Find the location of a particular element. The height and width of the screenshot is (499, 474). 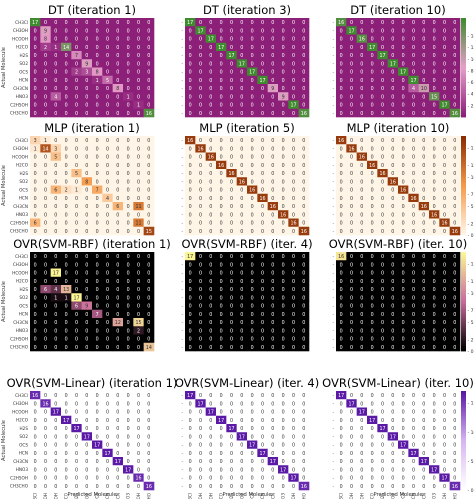

x-tick-label: CH3CN is located at coordinates (423, 496).